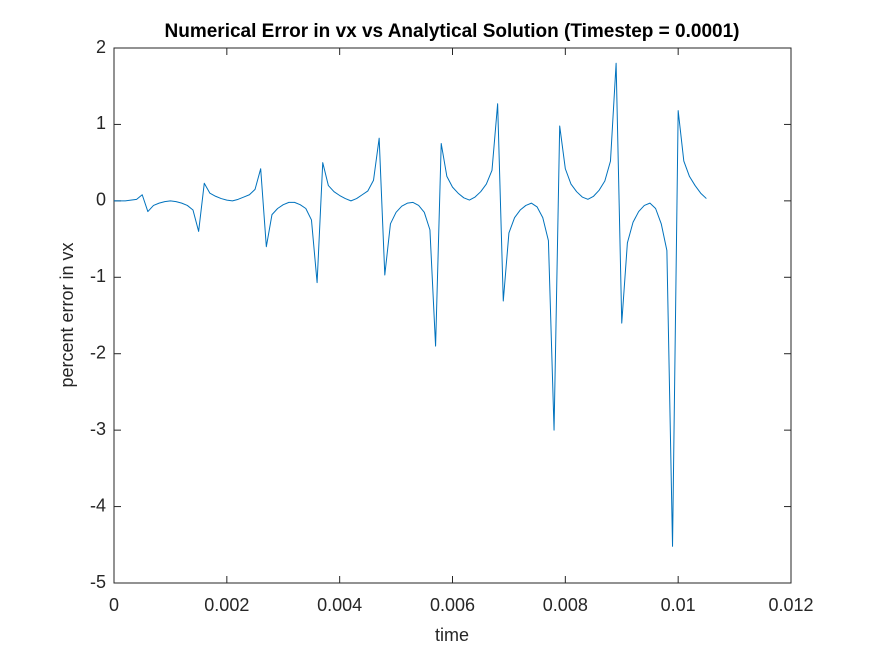  What do you see at coordinates (452, 635) in the screenshot?
I see `x-axis-label: time` at bounding box center [452, 635].